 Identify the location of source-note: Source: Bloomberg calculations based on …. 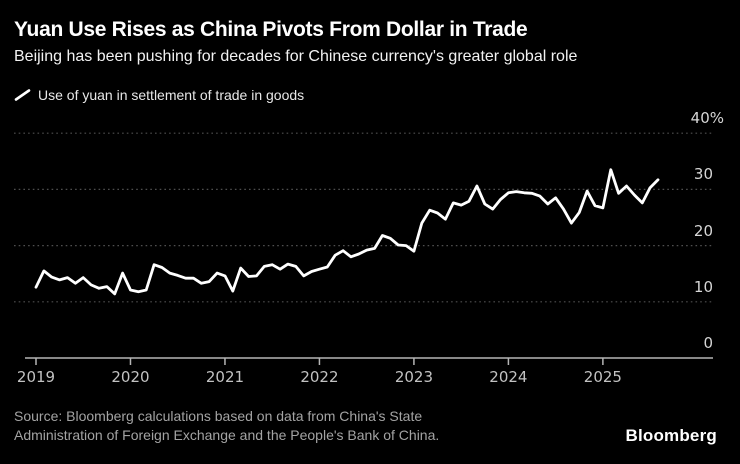
(294, 425).